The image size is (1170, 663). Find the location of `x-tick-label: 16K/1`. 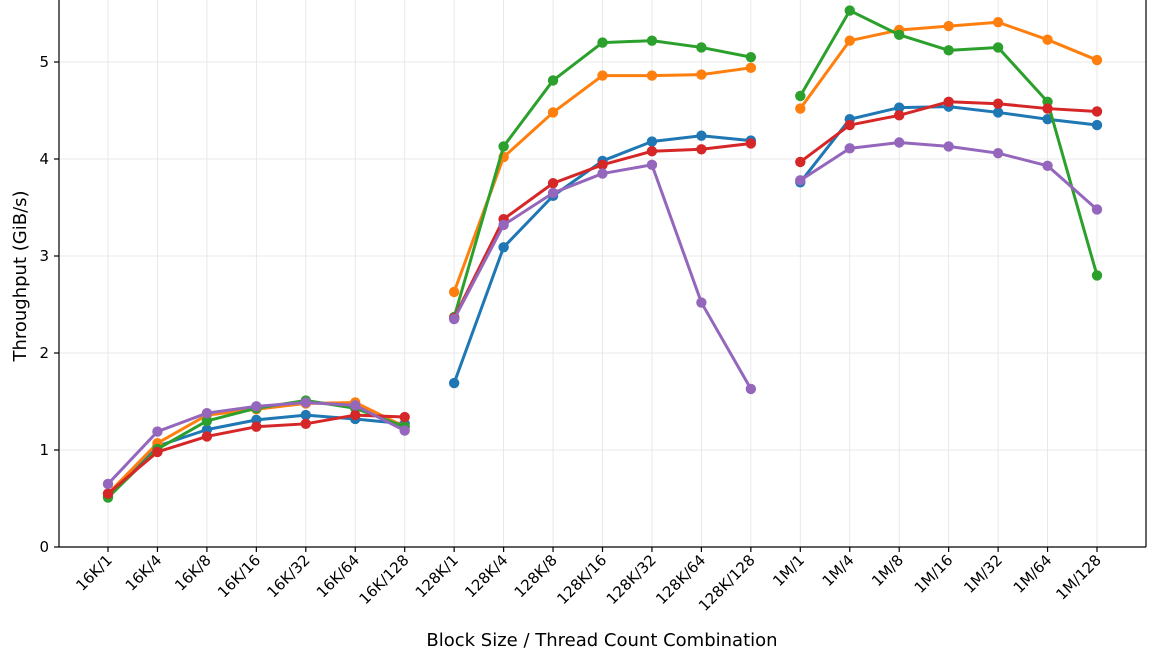

x-tick-label: 16K/1 is located at coordinates (94, 573).